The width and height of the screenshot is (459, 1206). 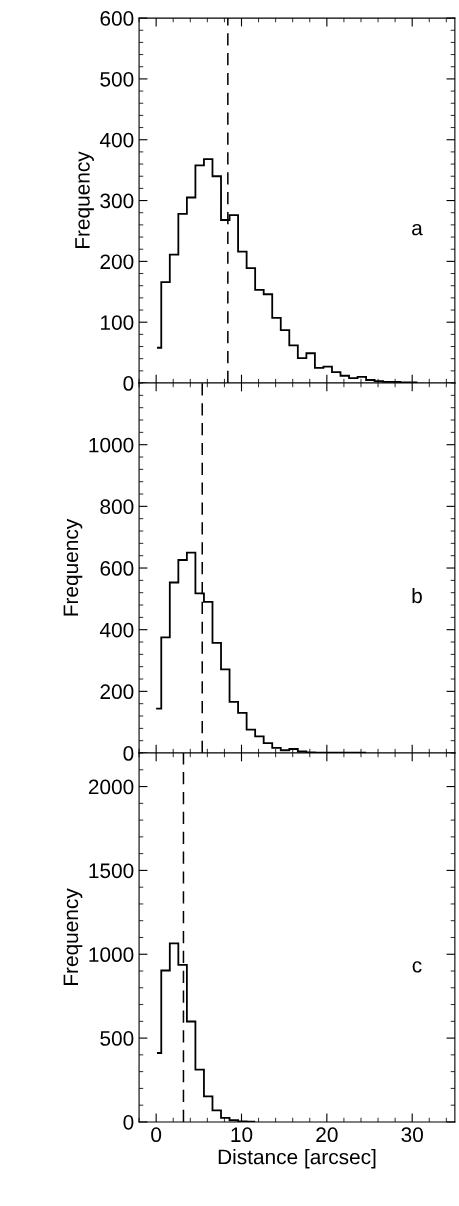 I want to click on x-tick-label: 20, so click(x=327, y=1135).